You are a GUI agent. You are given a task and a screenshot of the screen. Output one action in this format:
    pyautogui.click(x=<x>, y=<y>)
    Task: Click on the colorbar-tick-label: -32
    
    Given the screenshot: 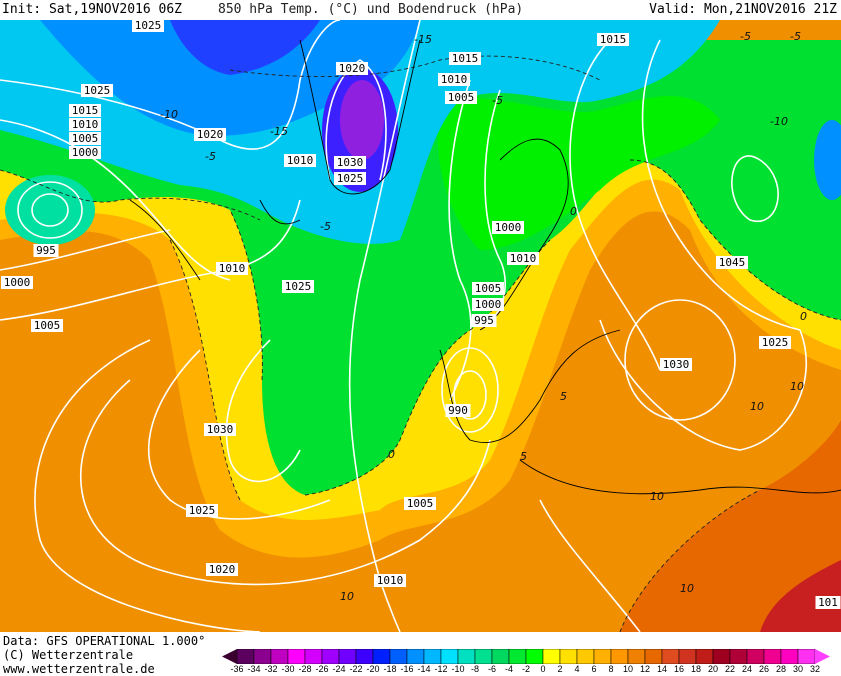 What is the action you would take?
    pyautogui.click(x=271, y=669)
    